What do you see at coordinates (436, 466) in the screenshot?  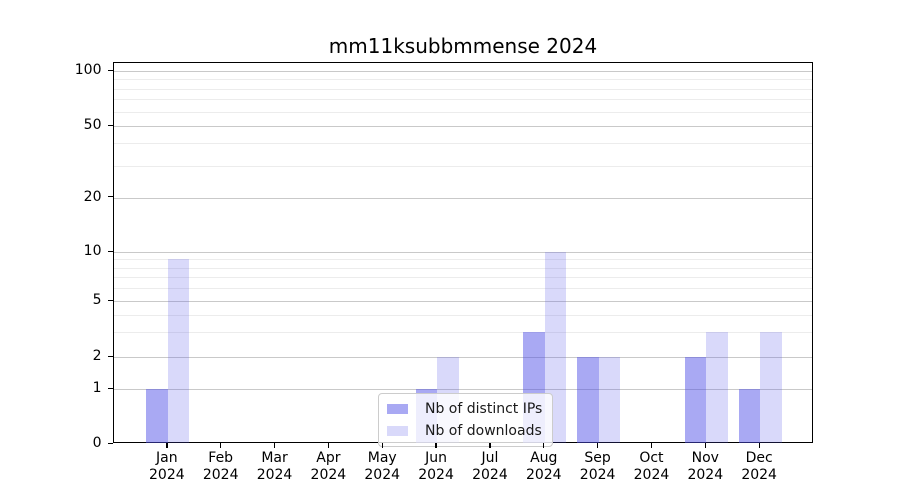 I see `x-tick-label: Jun 2024` at bounding box center [436, 466].